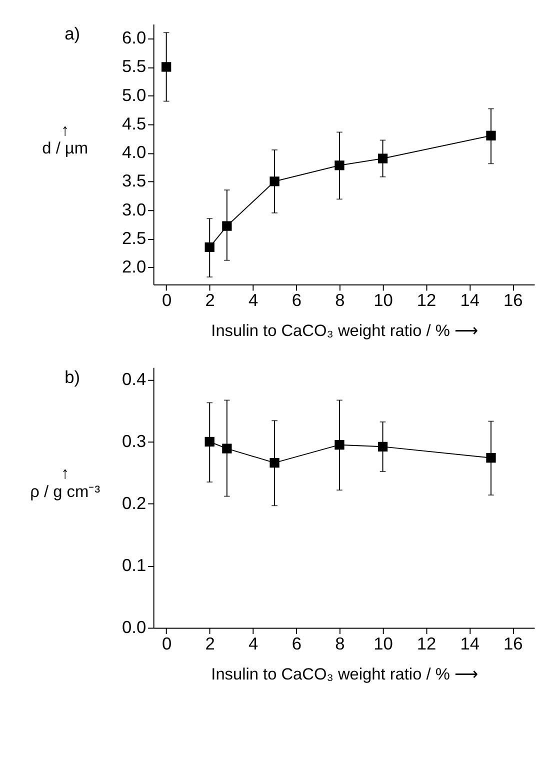 Image resolution: width=542 pixels, height=769 pixels. I want to click on y-tick-label: 4.0, so click(134, 152).